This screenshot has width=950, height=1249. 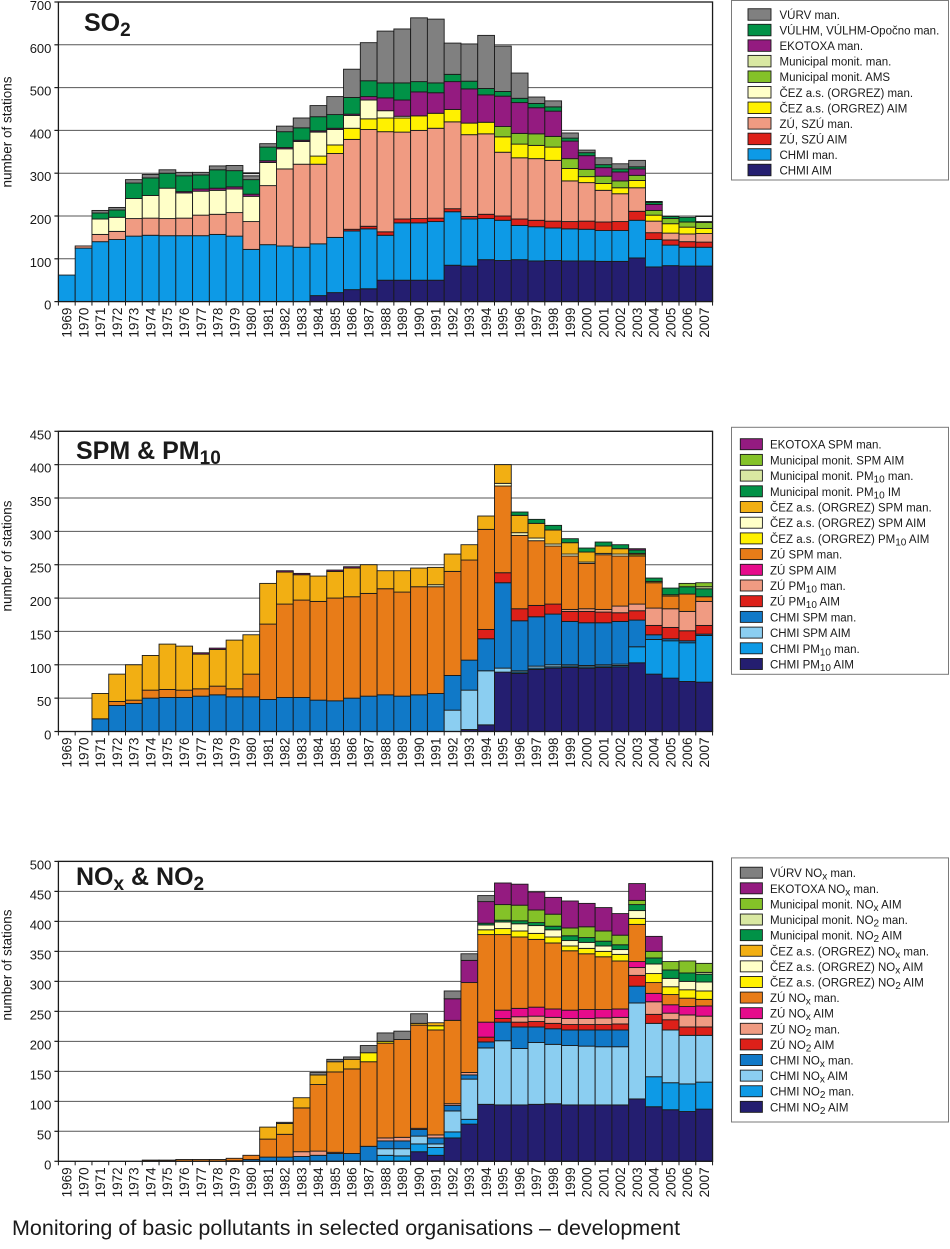 I want to click on svg-text: SPM & PM10, so click(x=148, y=453).